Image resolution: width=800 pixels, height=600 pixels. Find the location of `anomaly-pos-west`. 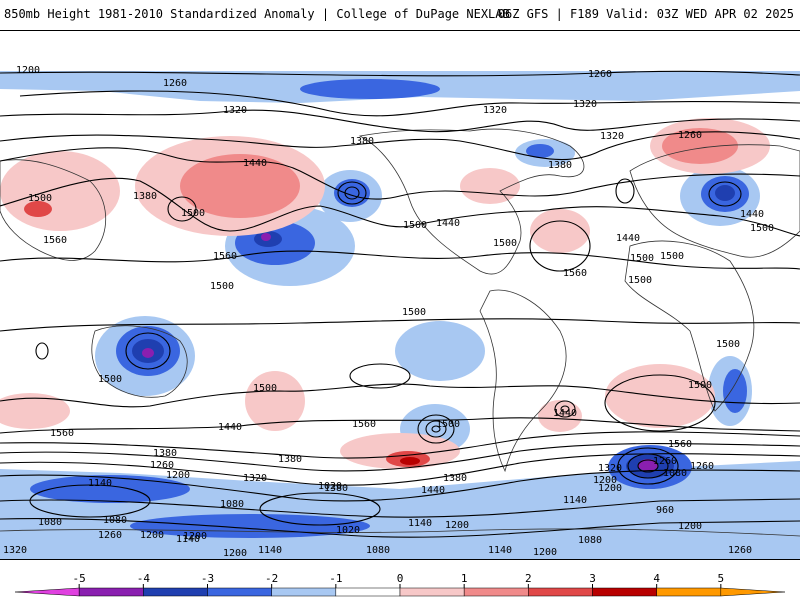

anomaly-pos-west is located at coordinates (35, 411).